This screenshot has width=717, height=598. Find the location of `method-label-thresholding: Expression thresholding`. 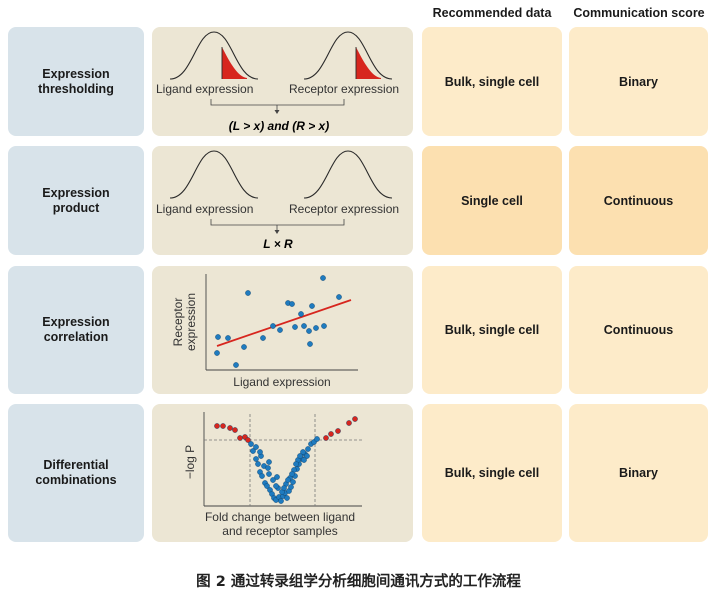

method-label-thresholding: Expression thresholding is located at coordinates (76, 81).